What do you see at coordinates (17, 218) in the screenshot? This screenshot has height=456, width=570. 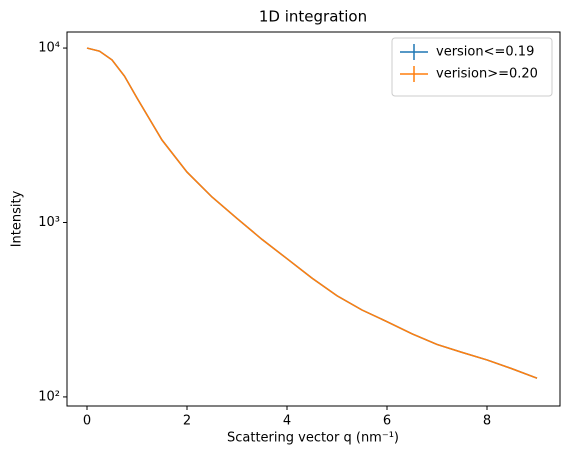 I see `y-axis-label: Intensity` at bounding box center [17, 218].